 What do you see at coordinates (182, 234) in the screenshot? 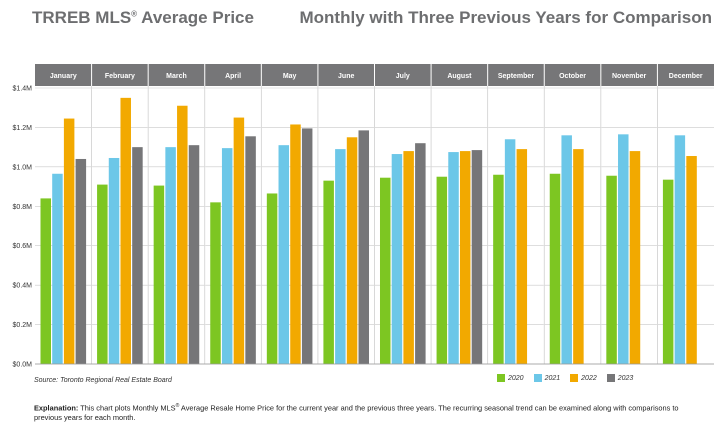
I see `bar-2022-march` at bounding box center [182, 234].